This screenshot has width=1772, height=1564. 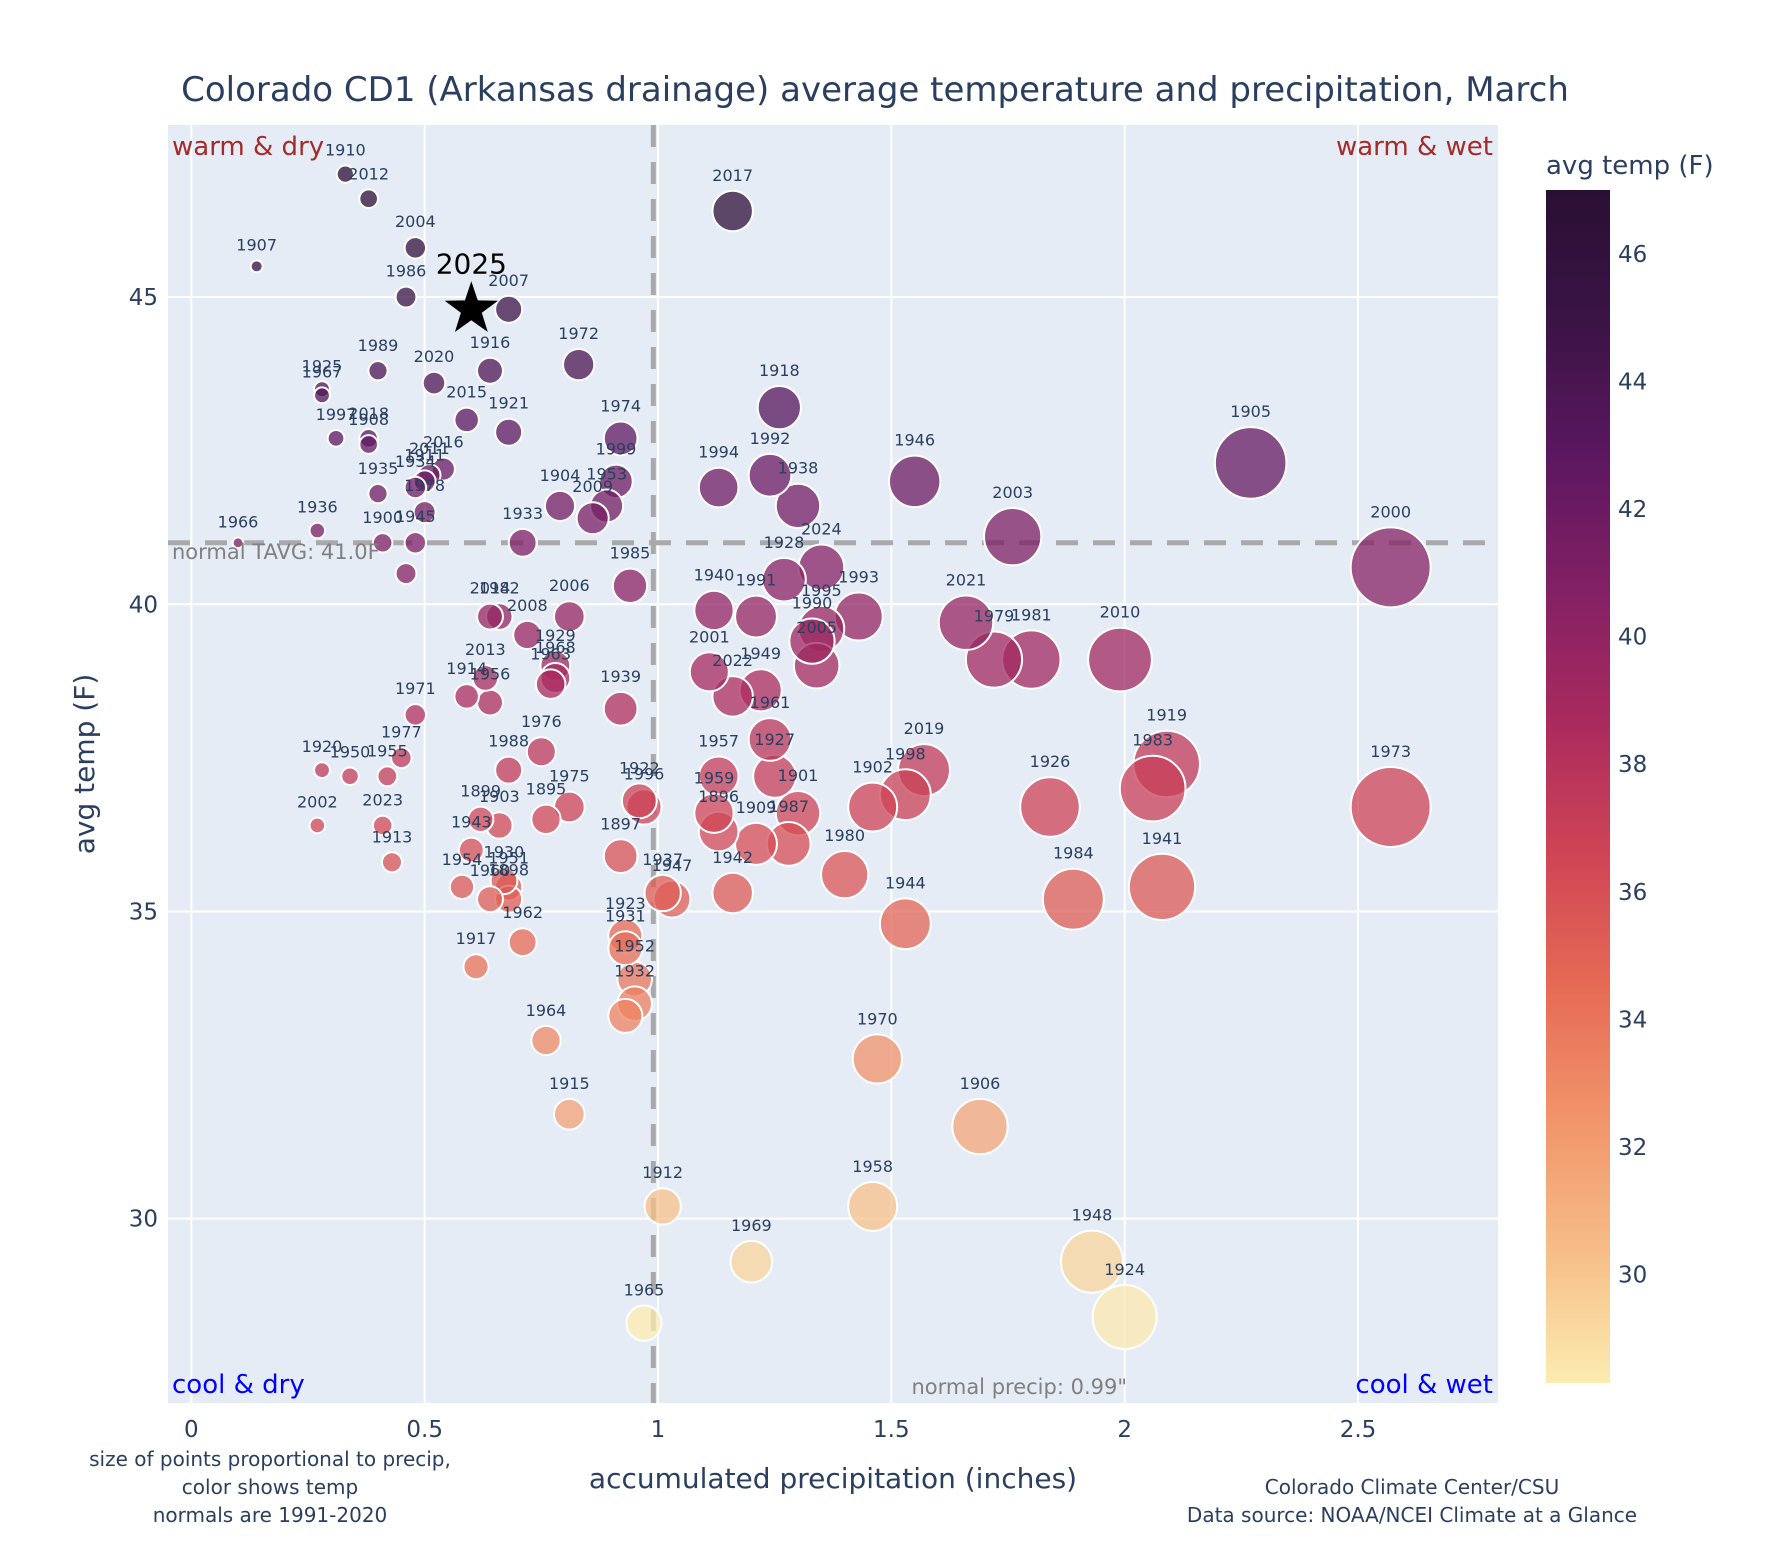 What do you see at coordinates (756, 807) in the screenshot?
I see `point-label: 1909` at bounding box center [756, 807].